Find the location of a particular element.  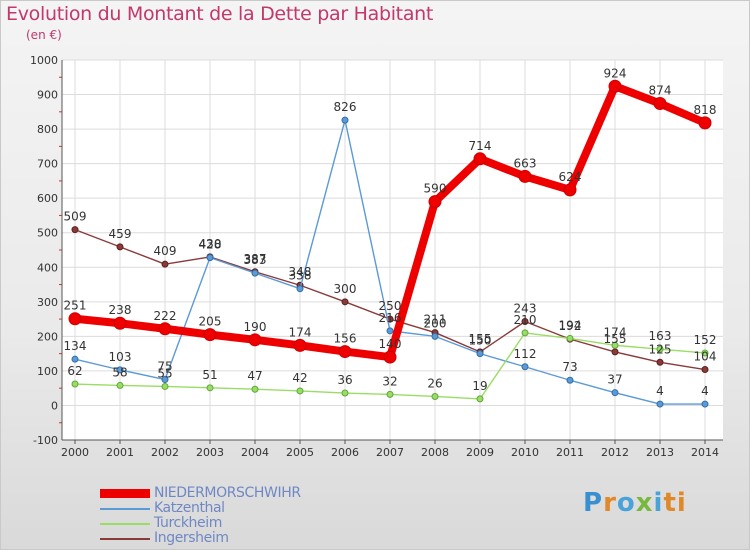

x-tick-label: 2006 is located at coordinates (345, 452).